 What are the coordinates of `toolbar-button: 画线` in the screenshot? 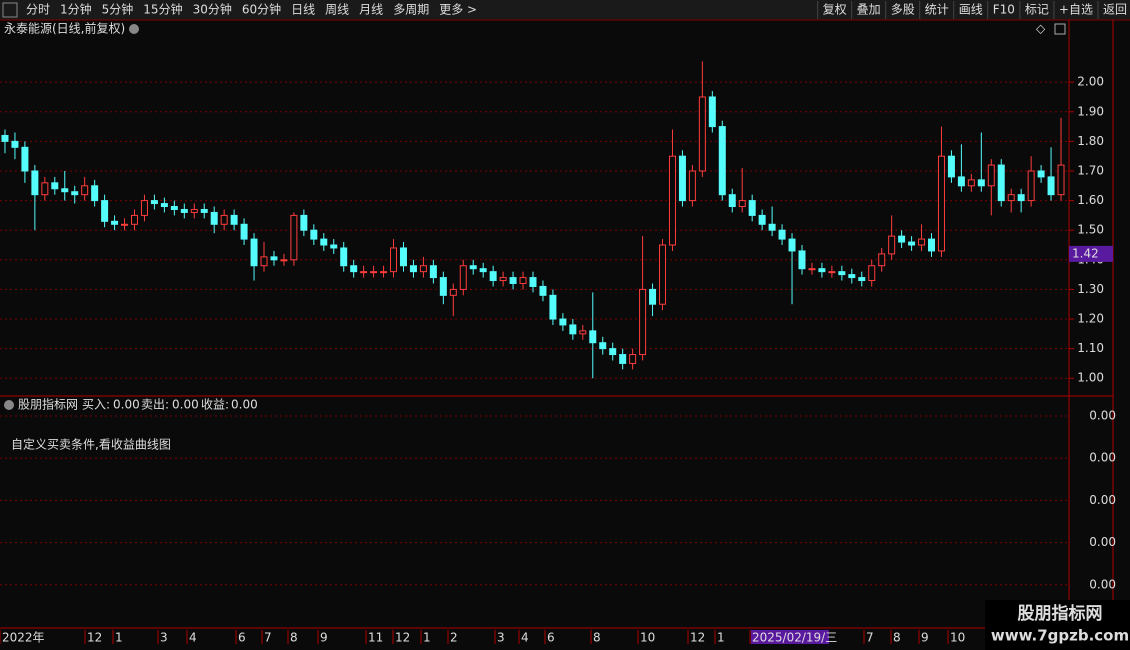 It's located at (971, 10).